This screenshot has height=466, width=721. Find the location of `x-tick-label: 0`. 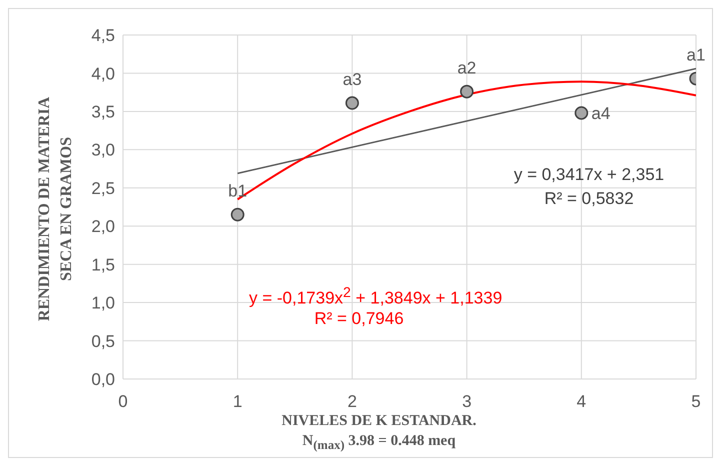

x-tick-label: 0 is located at coordinates (123, 402).